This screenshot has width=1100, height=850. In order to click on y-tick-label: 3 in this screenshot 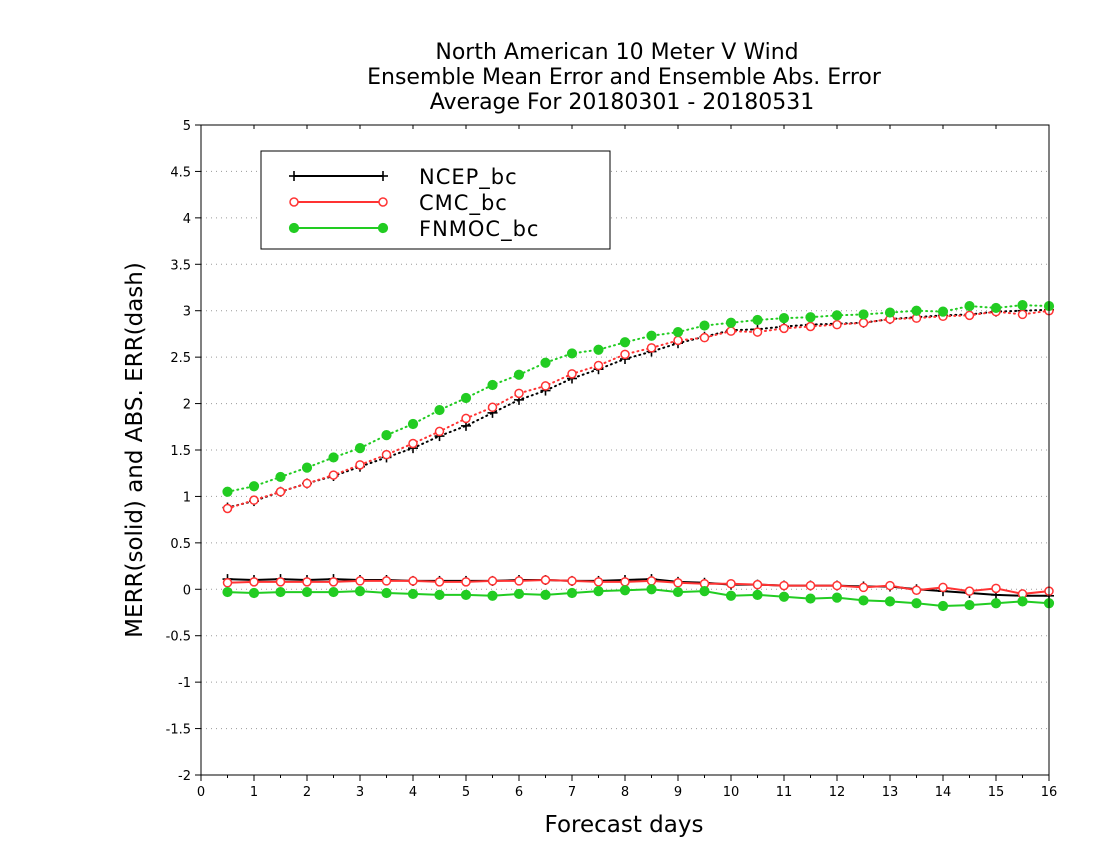, I will do `click(187, 312)`.